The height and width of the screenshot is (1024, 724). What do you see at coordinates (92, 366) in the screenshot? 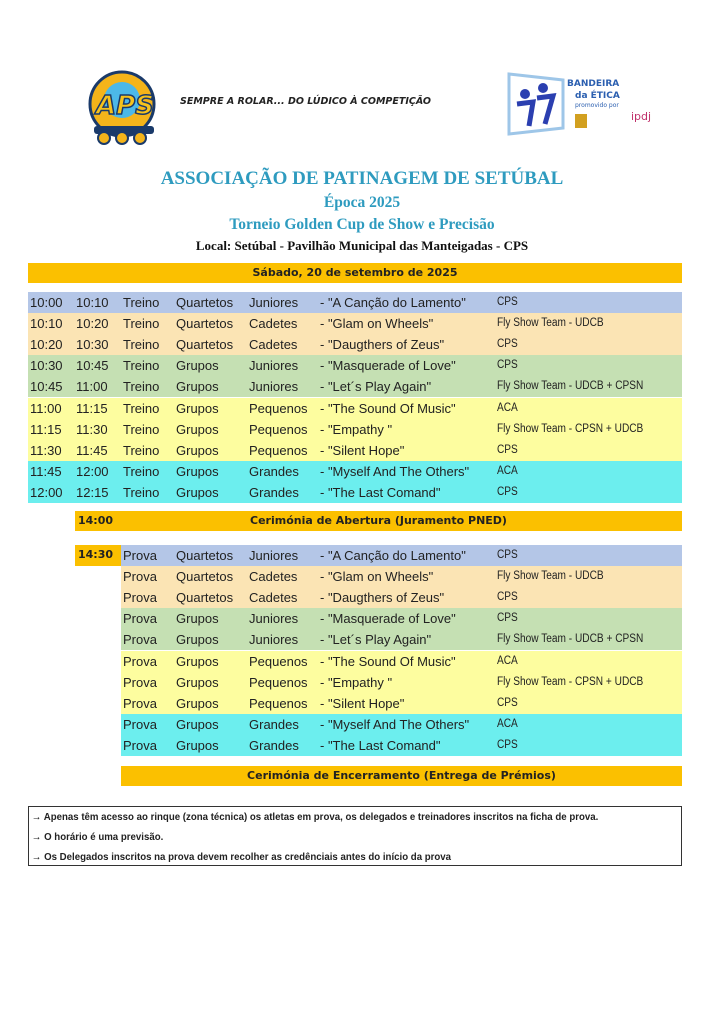
I see `cell-end: 10:45` at bounding box center [92, 366].